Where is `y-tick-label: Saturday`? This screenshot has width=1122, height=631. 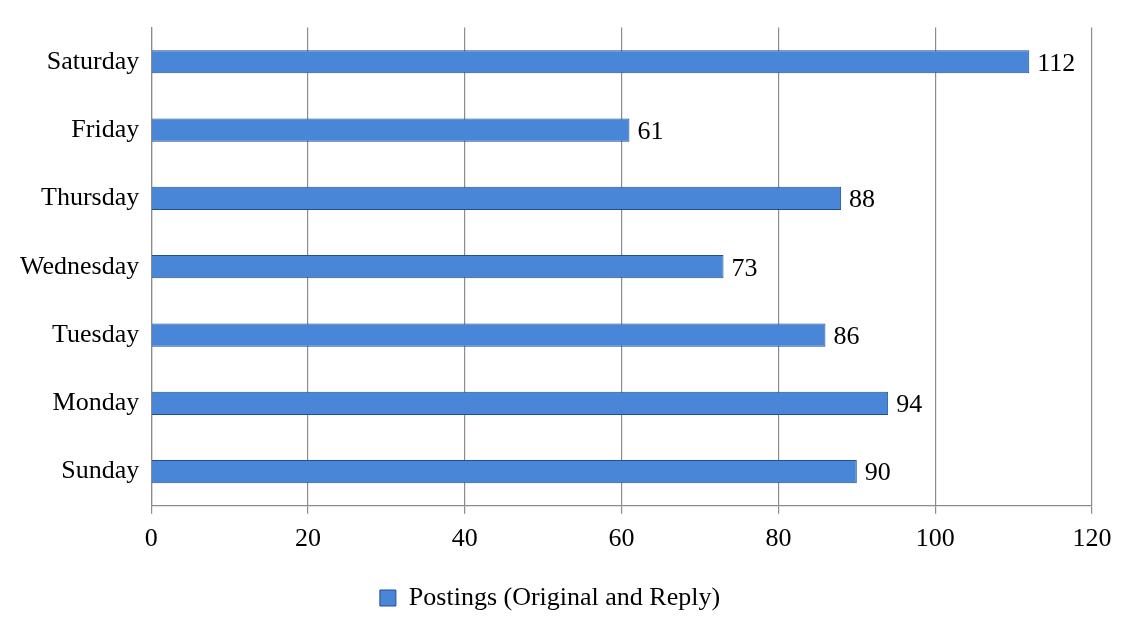
y-tick-label: Saturday is located at coordinates (93, 60).